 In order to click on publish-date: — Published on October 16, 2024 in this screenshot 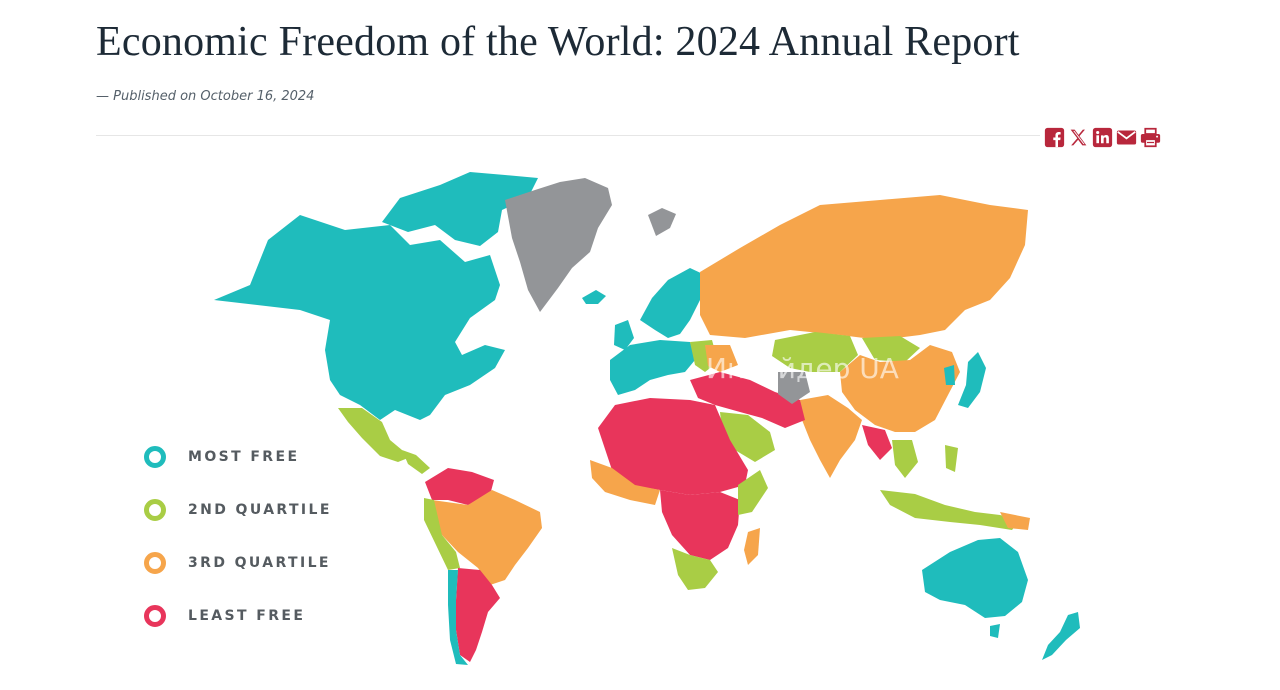, I will do `click(205, 96)`.